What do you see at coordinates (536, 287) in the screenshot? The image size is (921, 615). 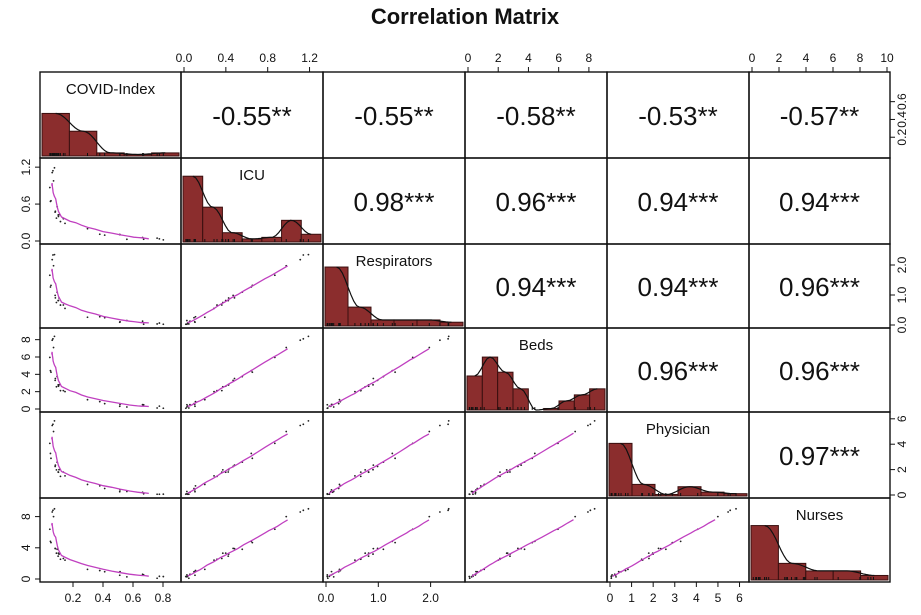 I see `correlation-value: 0.94***` at bounding box center [536, 287].